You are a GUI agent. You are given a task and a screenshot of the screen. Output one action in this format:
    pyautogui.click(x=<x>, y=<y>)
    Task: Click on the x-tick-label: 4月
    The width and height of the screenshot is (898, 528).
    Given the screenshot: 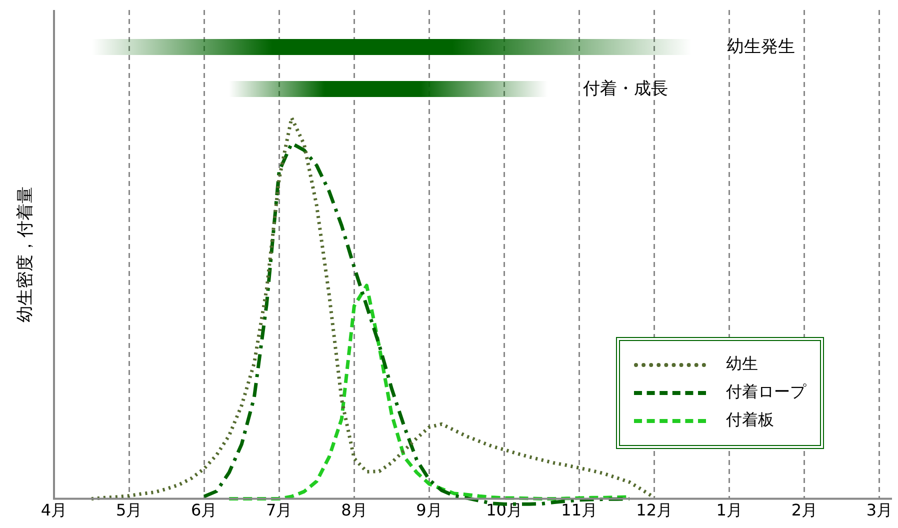 What is the action you would take?
    pyautogui.click(x=54, y=510)
    